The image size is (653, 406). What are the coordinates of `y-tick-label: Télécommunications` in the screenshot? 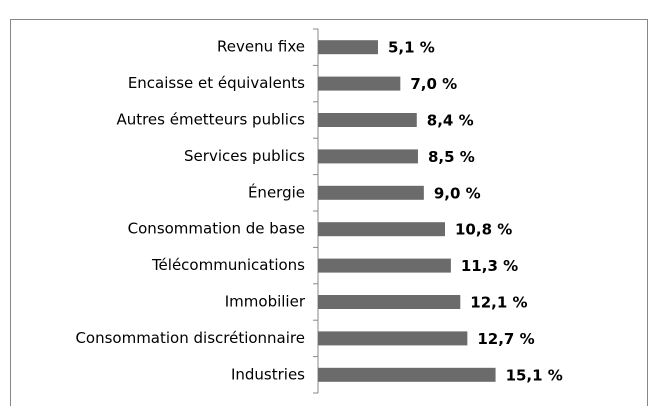 It's located at (228, 265).